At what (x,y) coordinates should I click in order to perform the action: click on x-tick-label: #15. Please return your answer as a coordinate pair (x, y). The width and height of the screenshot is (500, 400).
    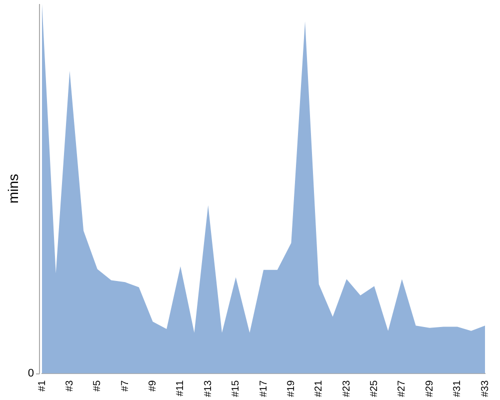
    Looking at the image, I should click on (236, 389).